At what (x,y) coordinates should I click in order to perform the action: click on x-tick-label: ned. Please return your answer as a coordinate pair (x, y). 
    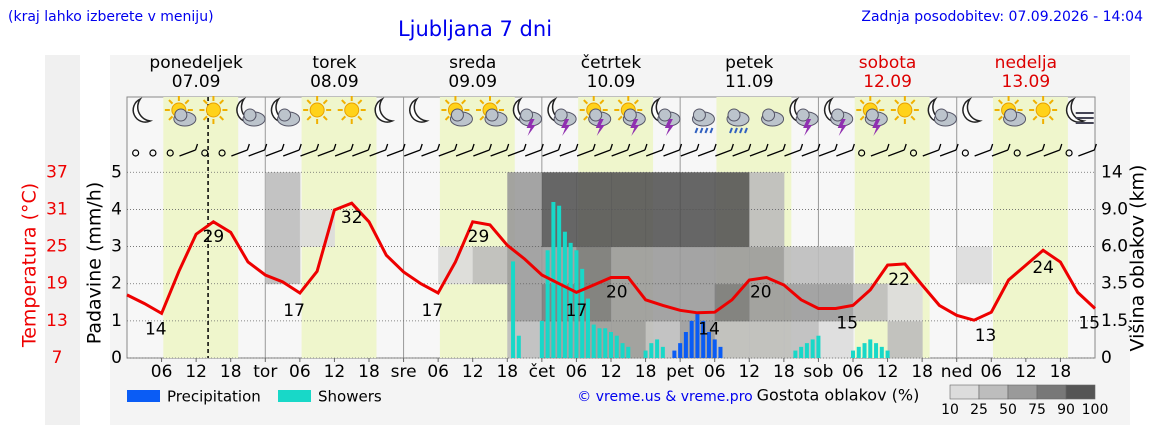
    Looking at the image, I should click on (957, 372).